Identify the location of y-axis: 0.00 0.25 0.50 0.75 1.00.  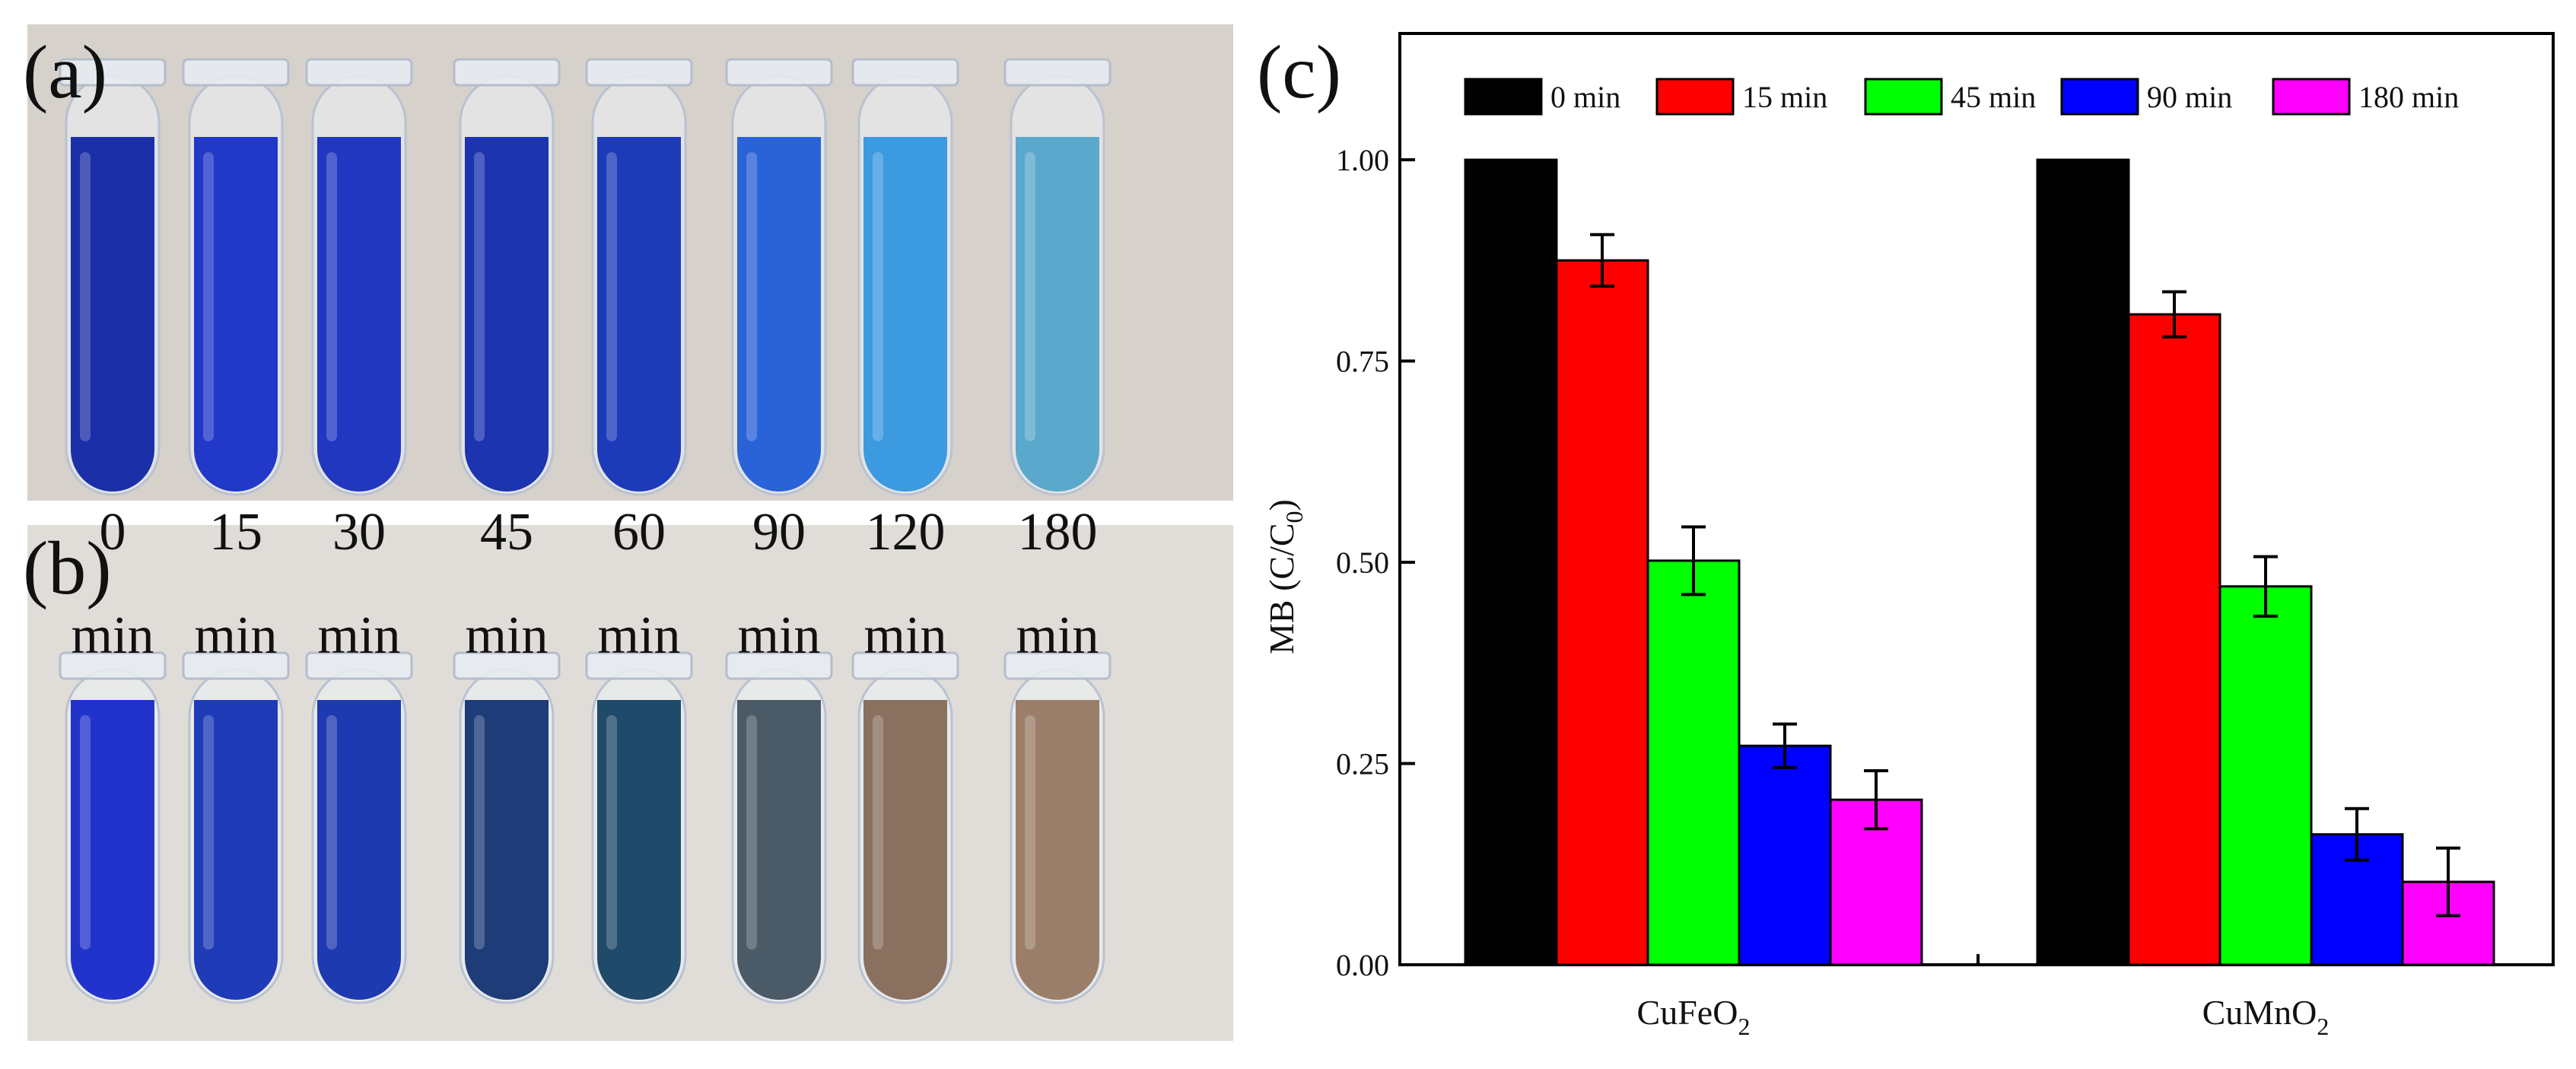
(1375, 562).